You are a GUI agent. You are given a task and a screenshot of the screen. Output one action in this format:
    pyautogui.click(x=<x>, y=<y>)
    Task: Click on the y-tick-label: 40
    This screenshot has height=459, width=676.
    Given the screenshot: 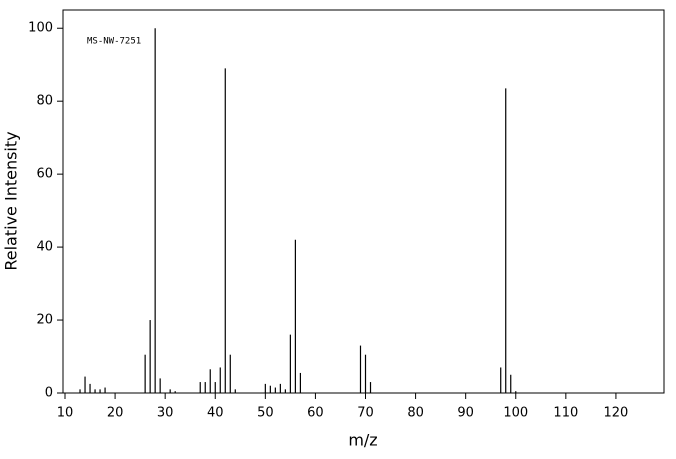 What is the action you would take?
    pyautogui.click(x=44, y=247)
    